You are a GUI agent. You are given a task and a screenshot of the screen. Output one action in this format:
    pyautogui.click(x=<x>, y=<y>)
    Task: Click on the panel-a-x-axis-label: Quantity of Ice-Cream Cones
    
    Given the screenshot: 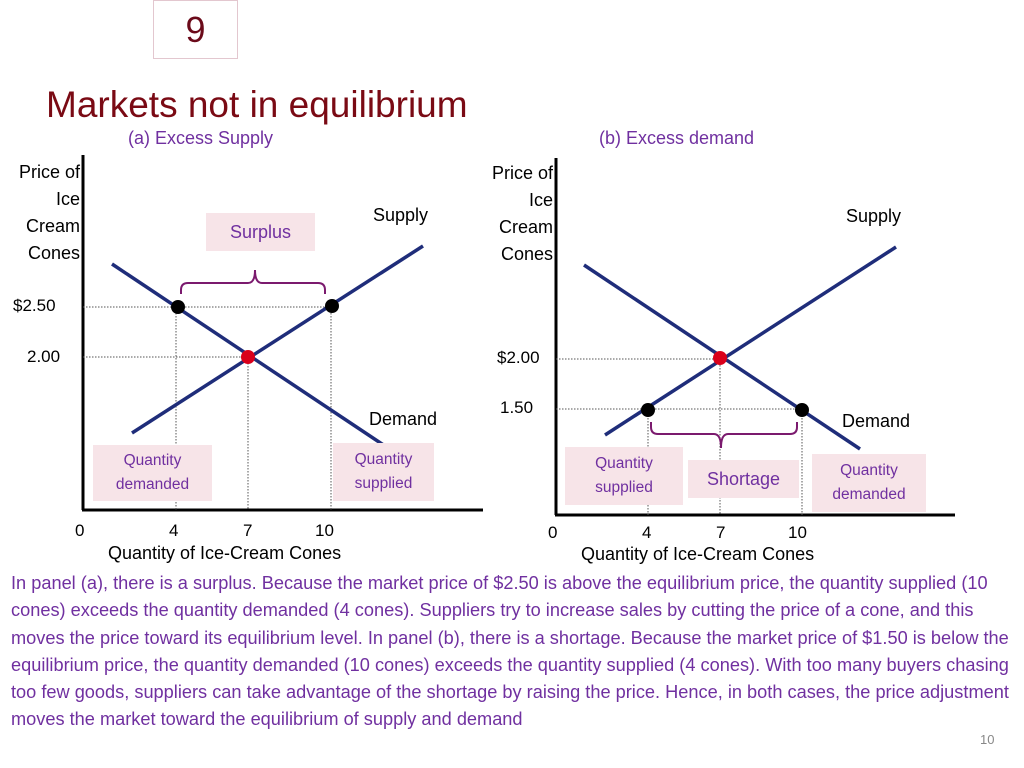 What is the action you would take?
    pyautogui.click(x=225, y=553)
    